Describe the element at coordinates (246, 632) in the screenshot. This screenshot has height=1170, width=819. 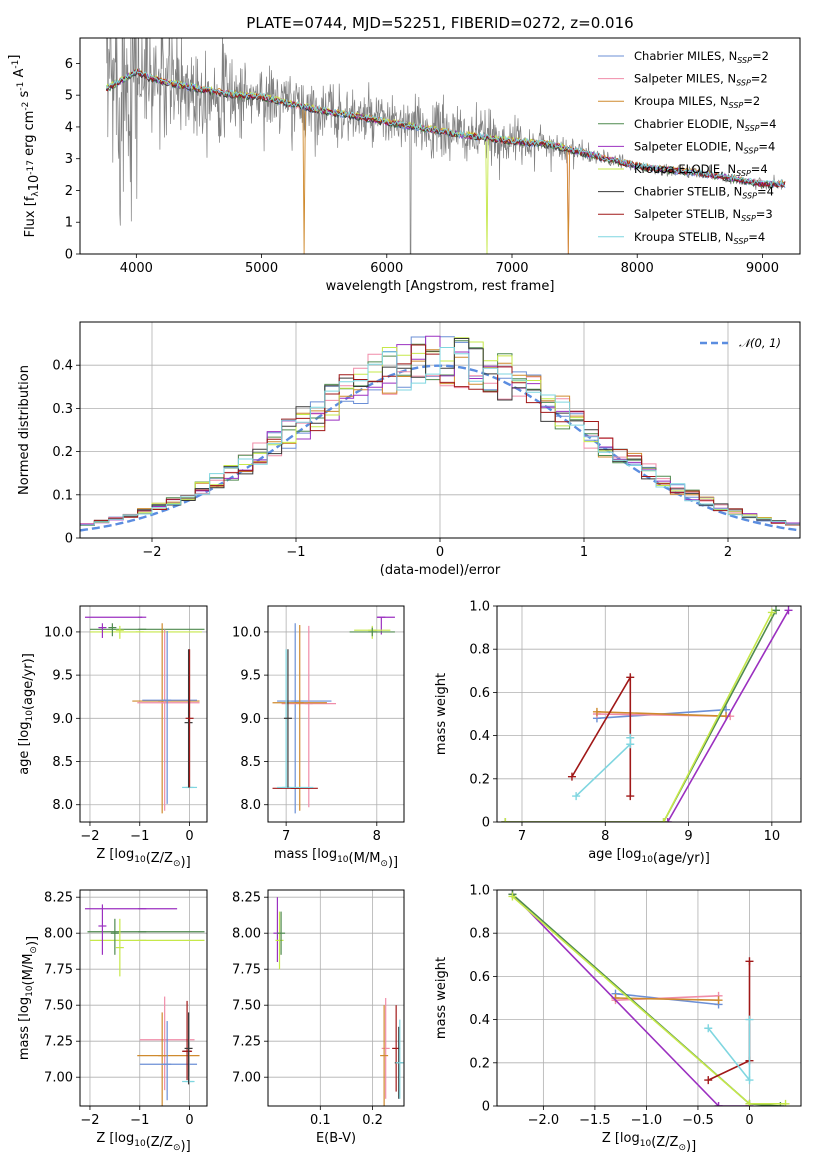
I see `y-tick-label: 10.0` at that location.